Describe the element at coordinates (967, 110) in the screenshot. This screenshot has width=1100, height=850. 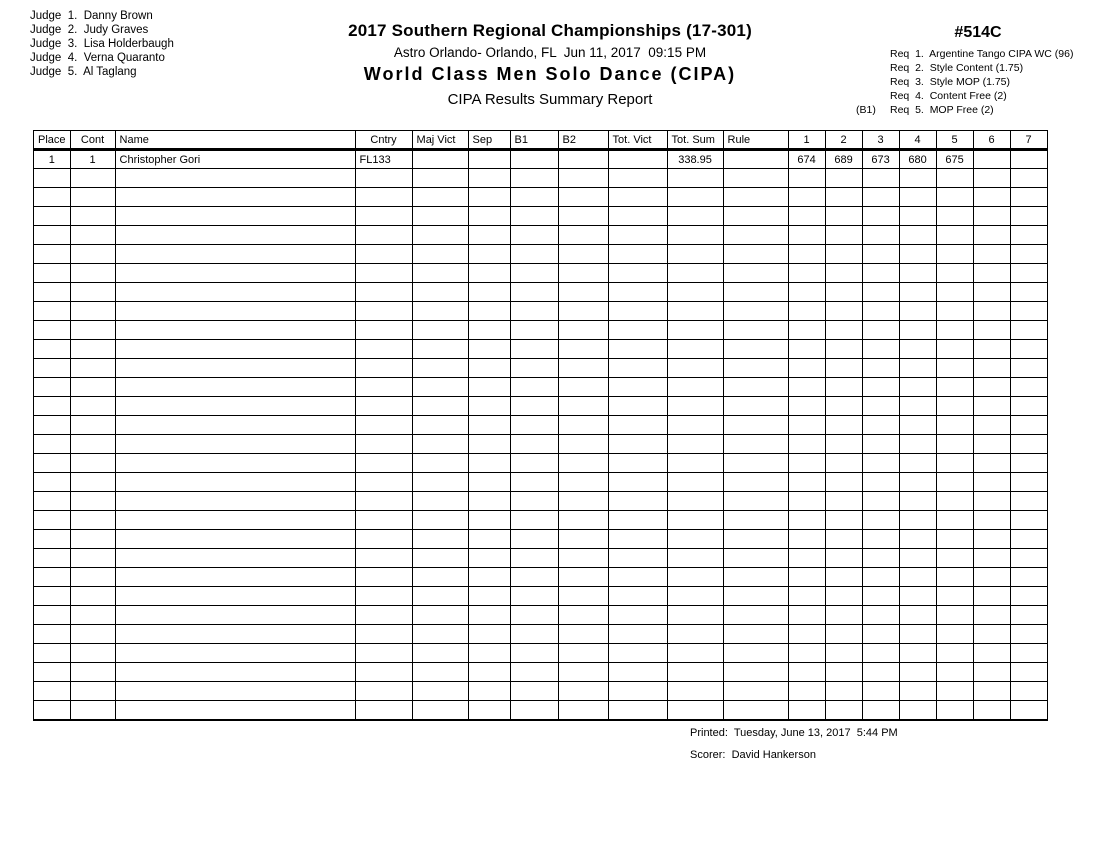
I see `requirement-line: (B1) Req 5. MOP Free (2)` at that location.